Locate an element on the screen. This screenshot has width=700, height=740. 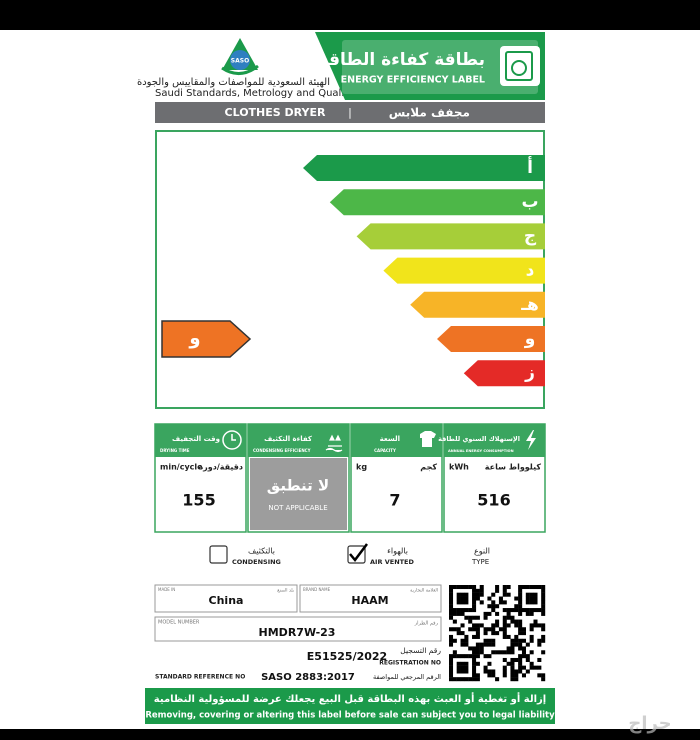
condensing-title-ar: كفاءة التكثيف is located at coordinates (288, 439).